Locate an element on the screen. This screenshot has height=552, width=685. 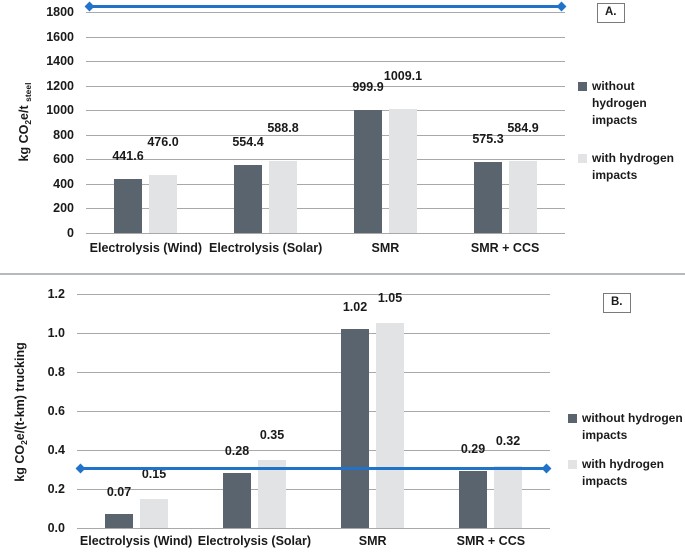
bar-value-label: 554.4 is located at coordinates (248, 142).